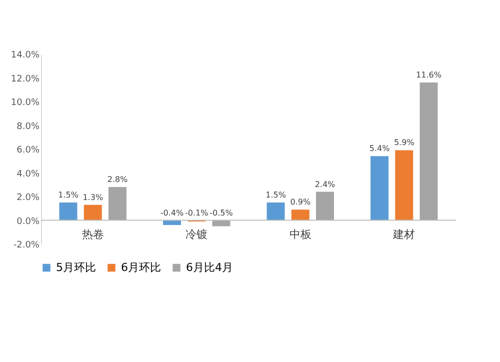  I want to click on data-label: 5.4%, so click(379, 149).